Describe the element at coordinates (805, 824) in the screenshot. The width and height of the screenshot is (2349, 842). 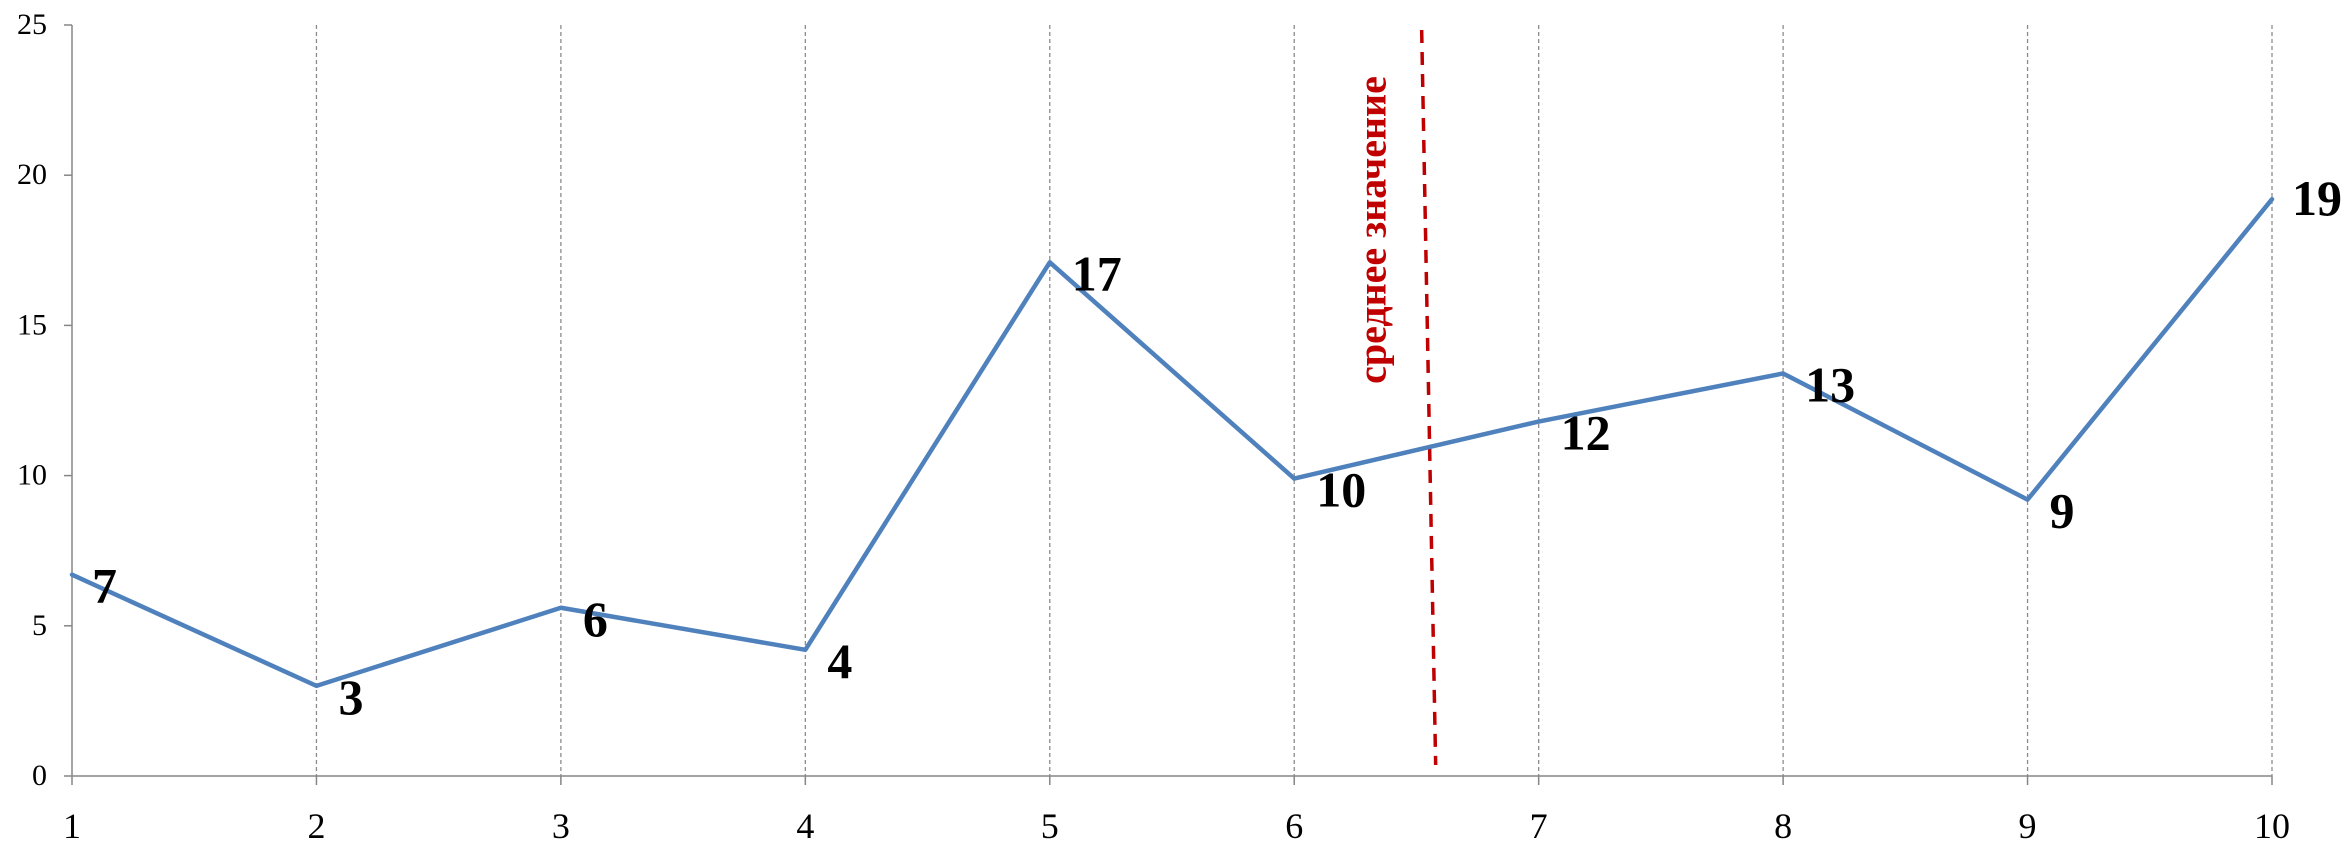
I see `x-tick-label: 4` at that location.